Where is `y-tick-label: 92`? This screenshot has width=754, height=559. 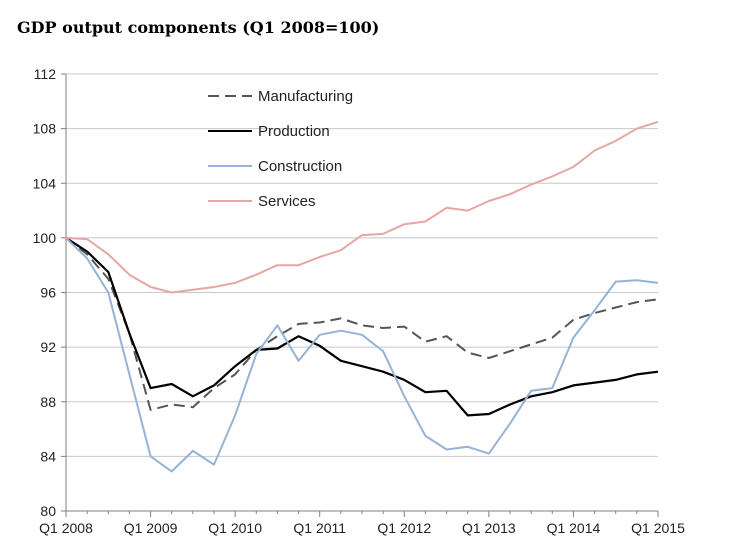 y-tick-label: 92 is located at coordinates (48, 347).